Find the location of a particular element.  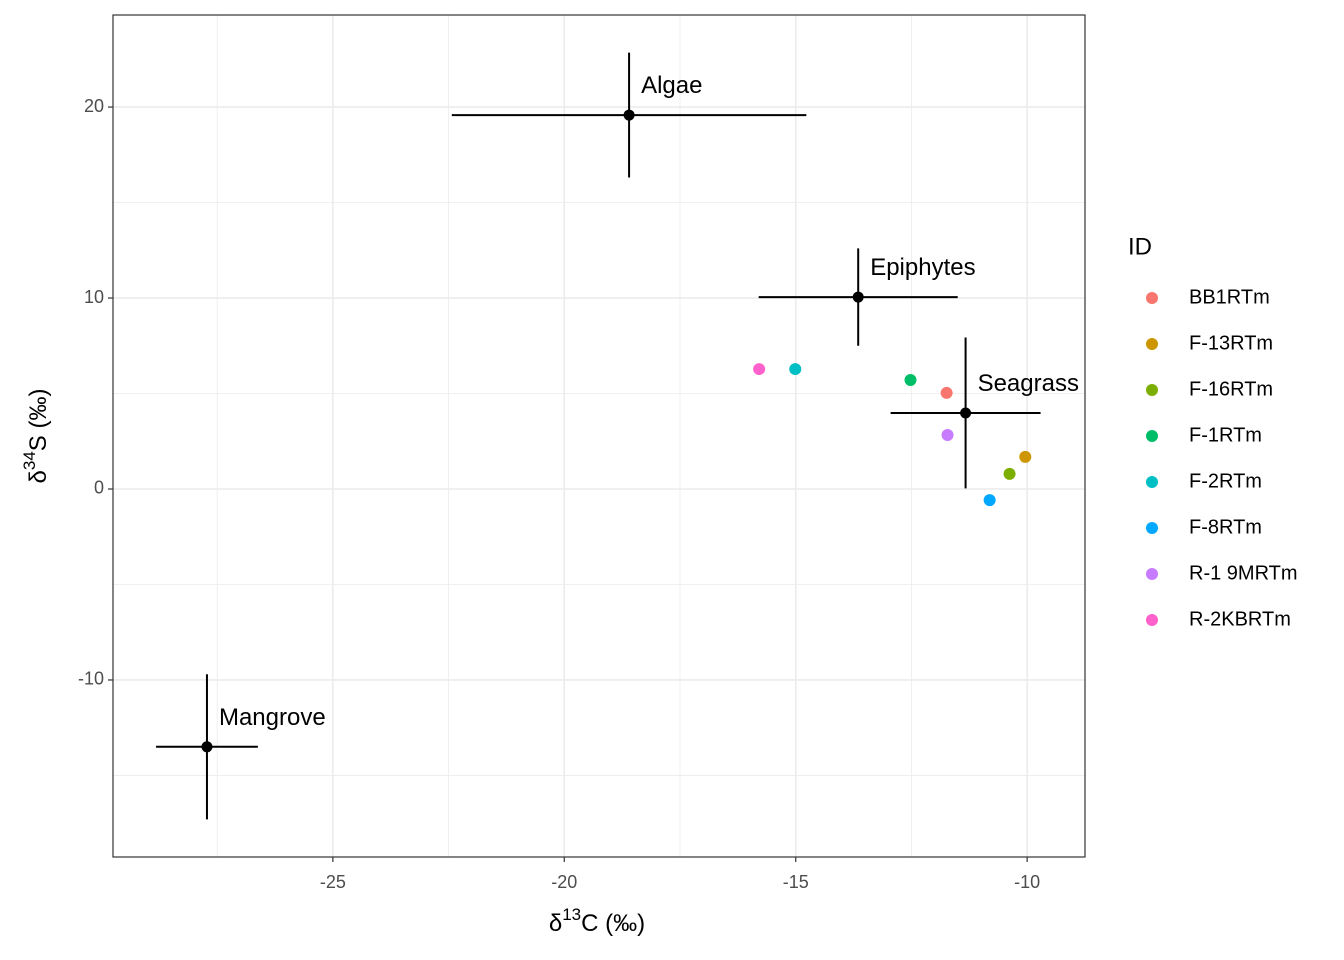

x-tick-label: -15 is located at coordinates (796, 882).